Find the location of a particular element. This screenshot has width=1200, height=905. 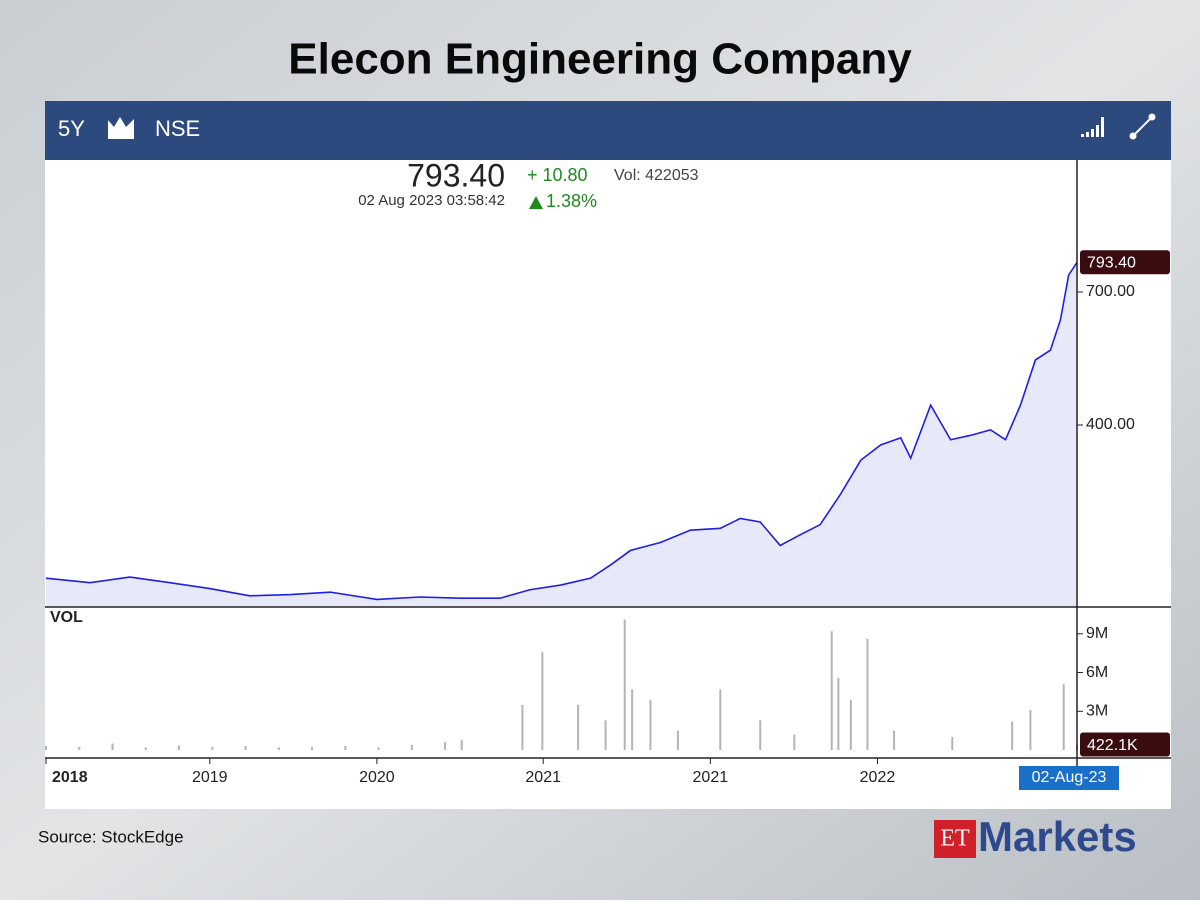

y-tick-label: 6M is located at coordinates (1097, 672).